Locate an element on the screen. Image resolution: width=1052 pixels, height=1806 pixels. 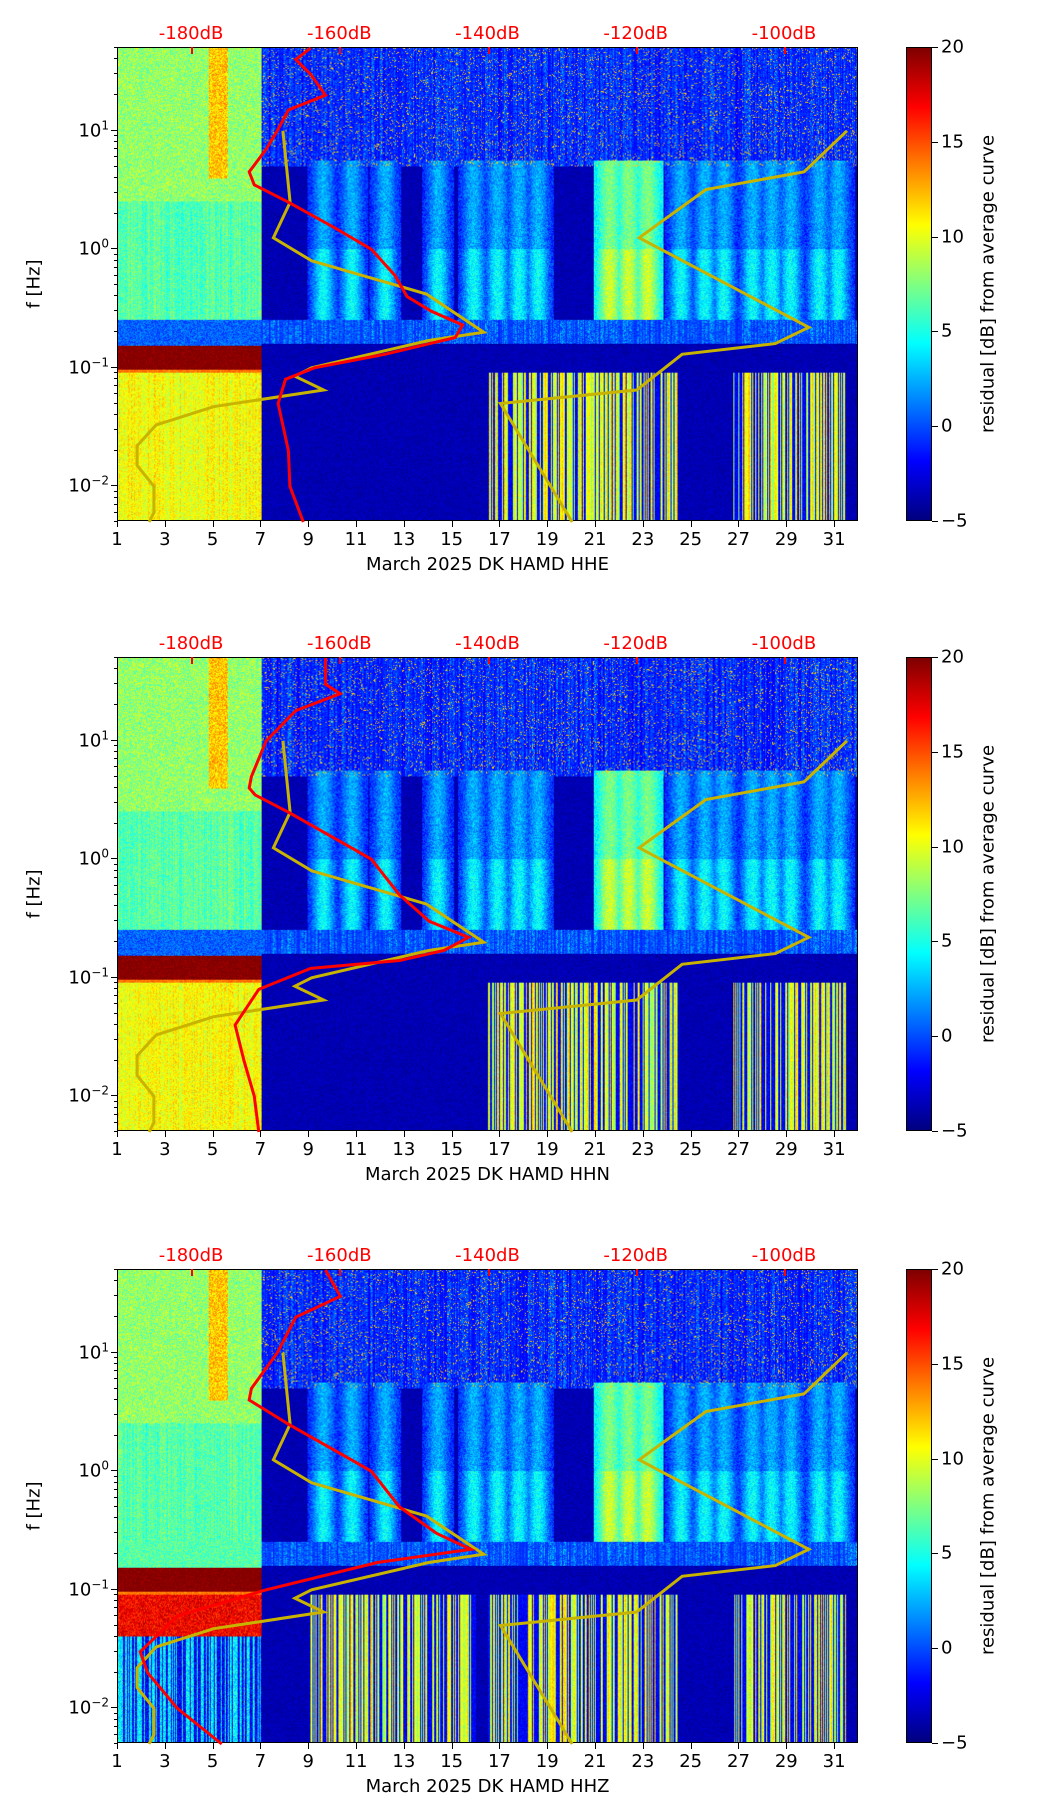
x-tick-label: 9 is located at coordinates (308, 1761).